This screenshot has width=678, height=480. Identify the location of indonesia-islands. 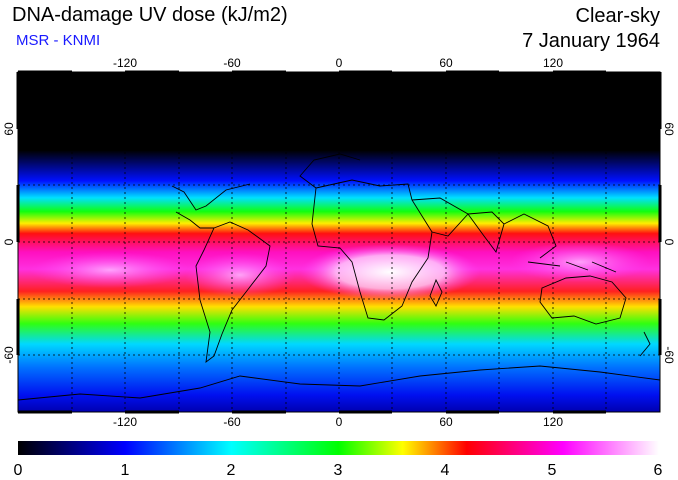
(572, 267).